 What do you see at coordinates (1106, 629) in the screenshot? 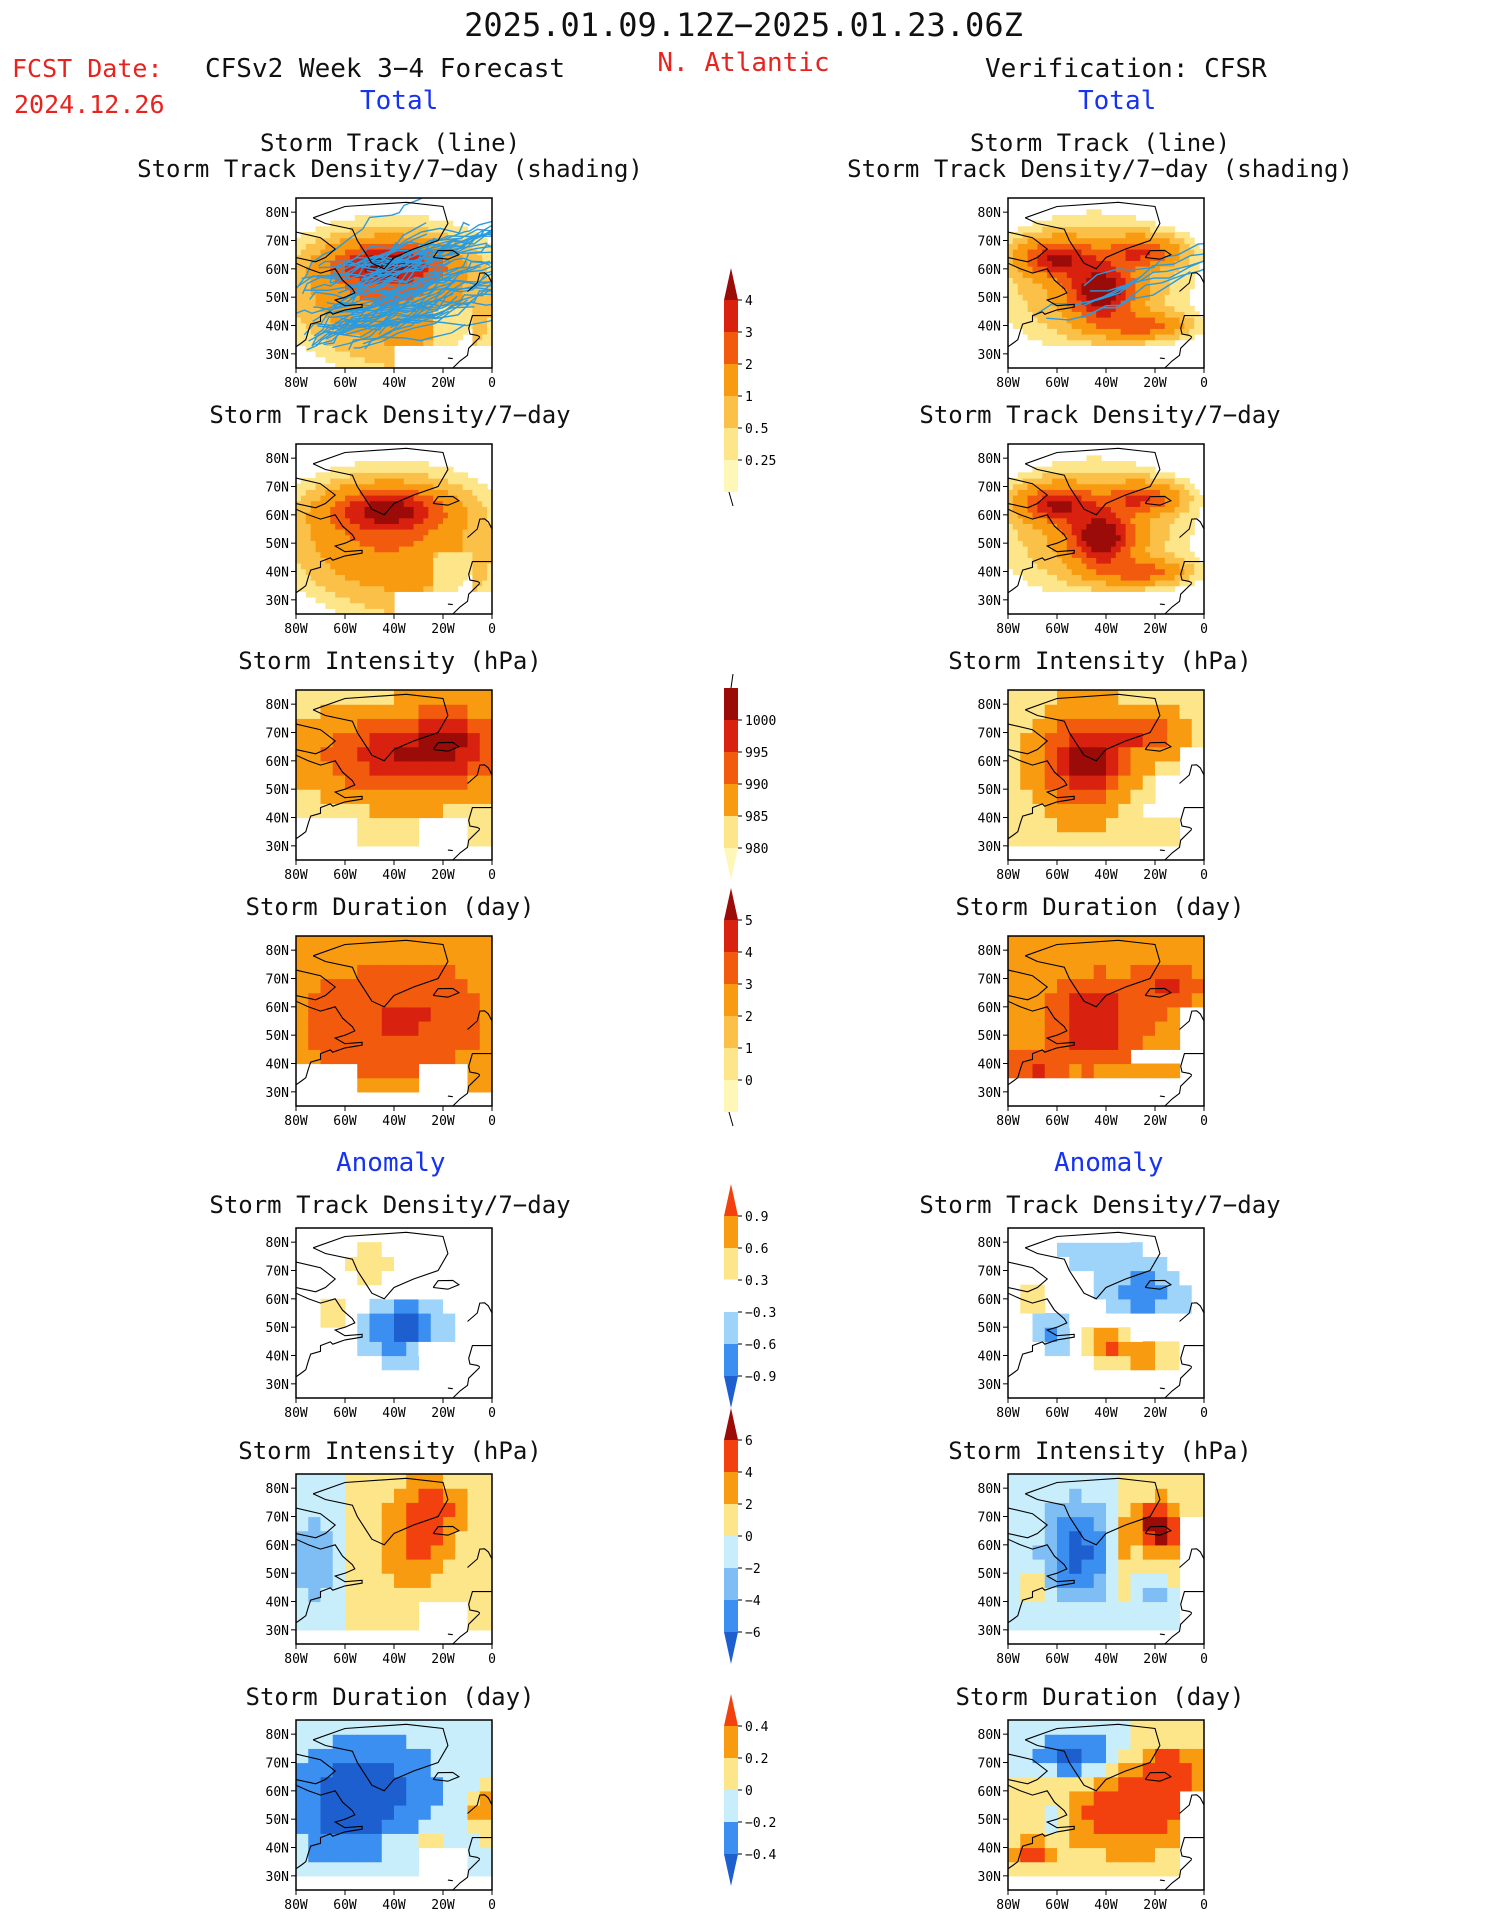
I see `x-tick-label: 40W` at bounding box center [1106, 629].